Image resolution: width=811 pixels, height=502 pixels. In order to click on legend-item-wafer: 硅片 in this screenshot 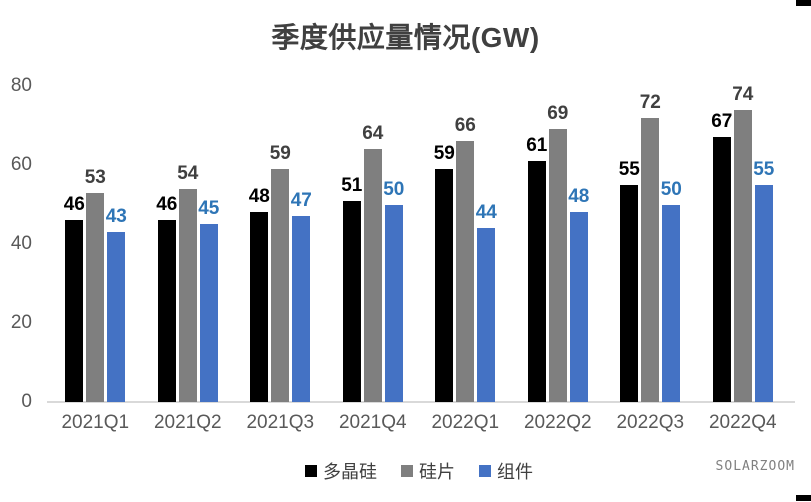, I will do `click(428, 471)`.